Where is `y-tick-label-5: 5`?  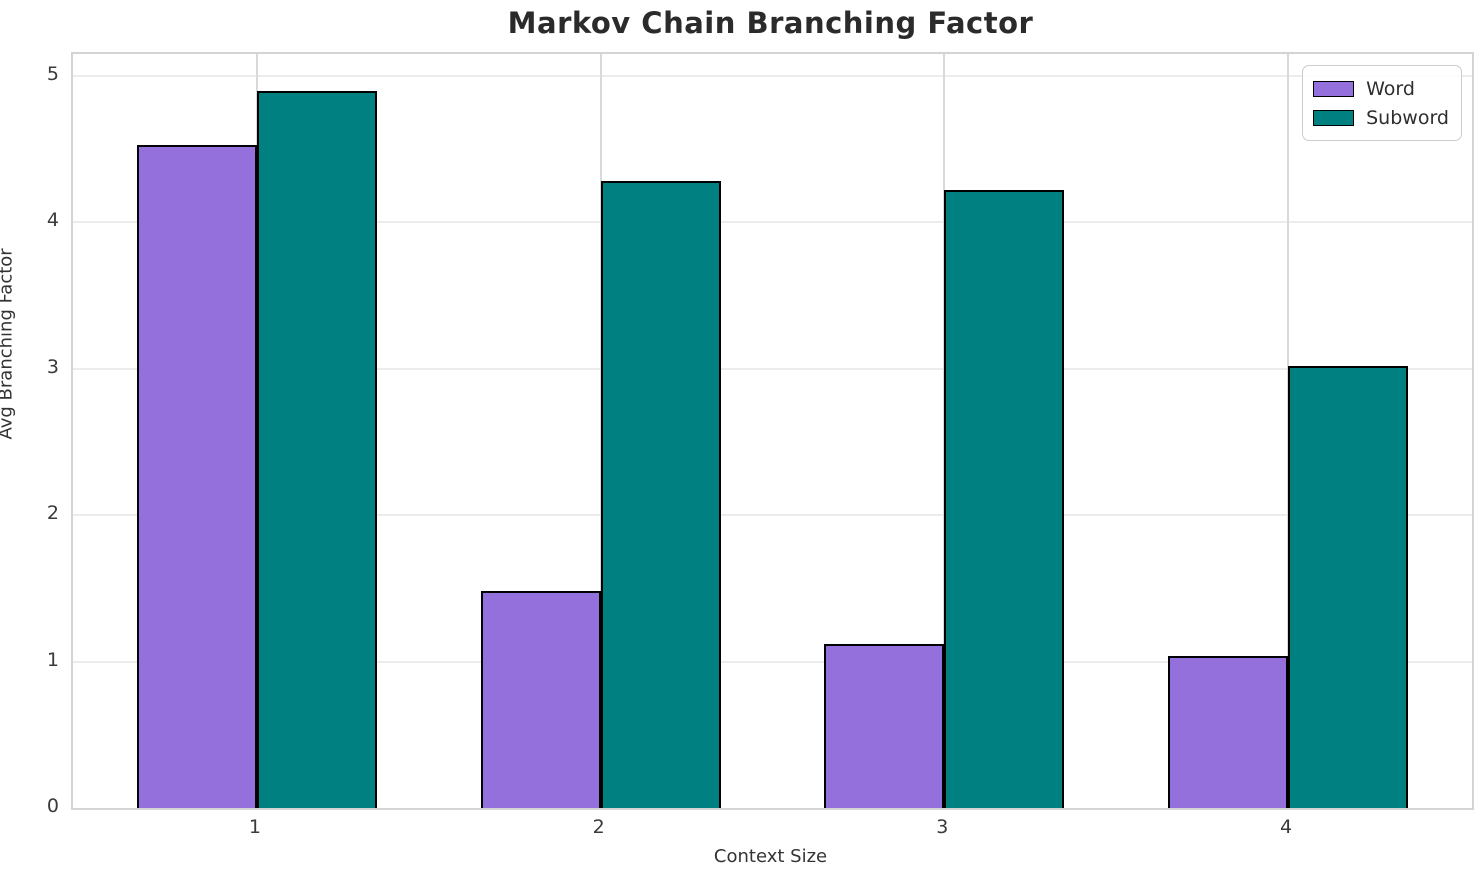
y-tick-label-5: 5 is located at coordinates (52, 73).